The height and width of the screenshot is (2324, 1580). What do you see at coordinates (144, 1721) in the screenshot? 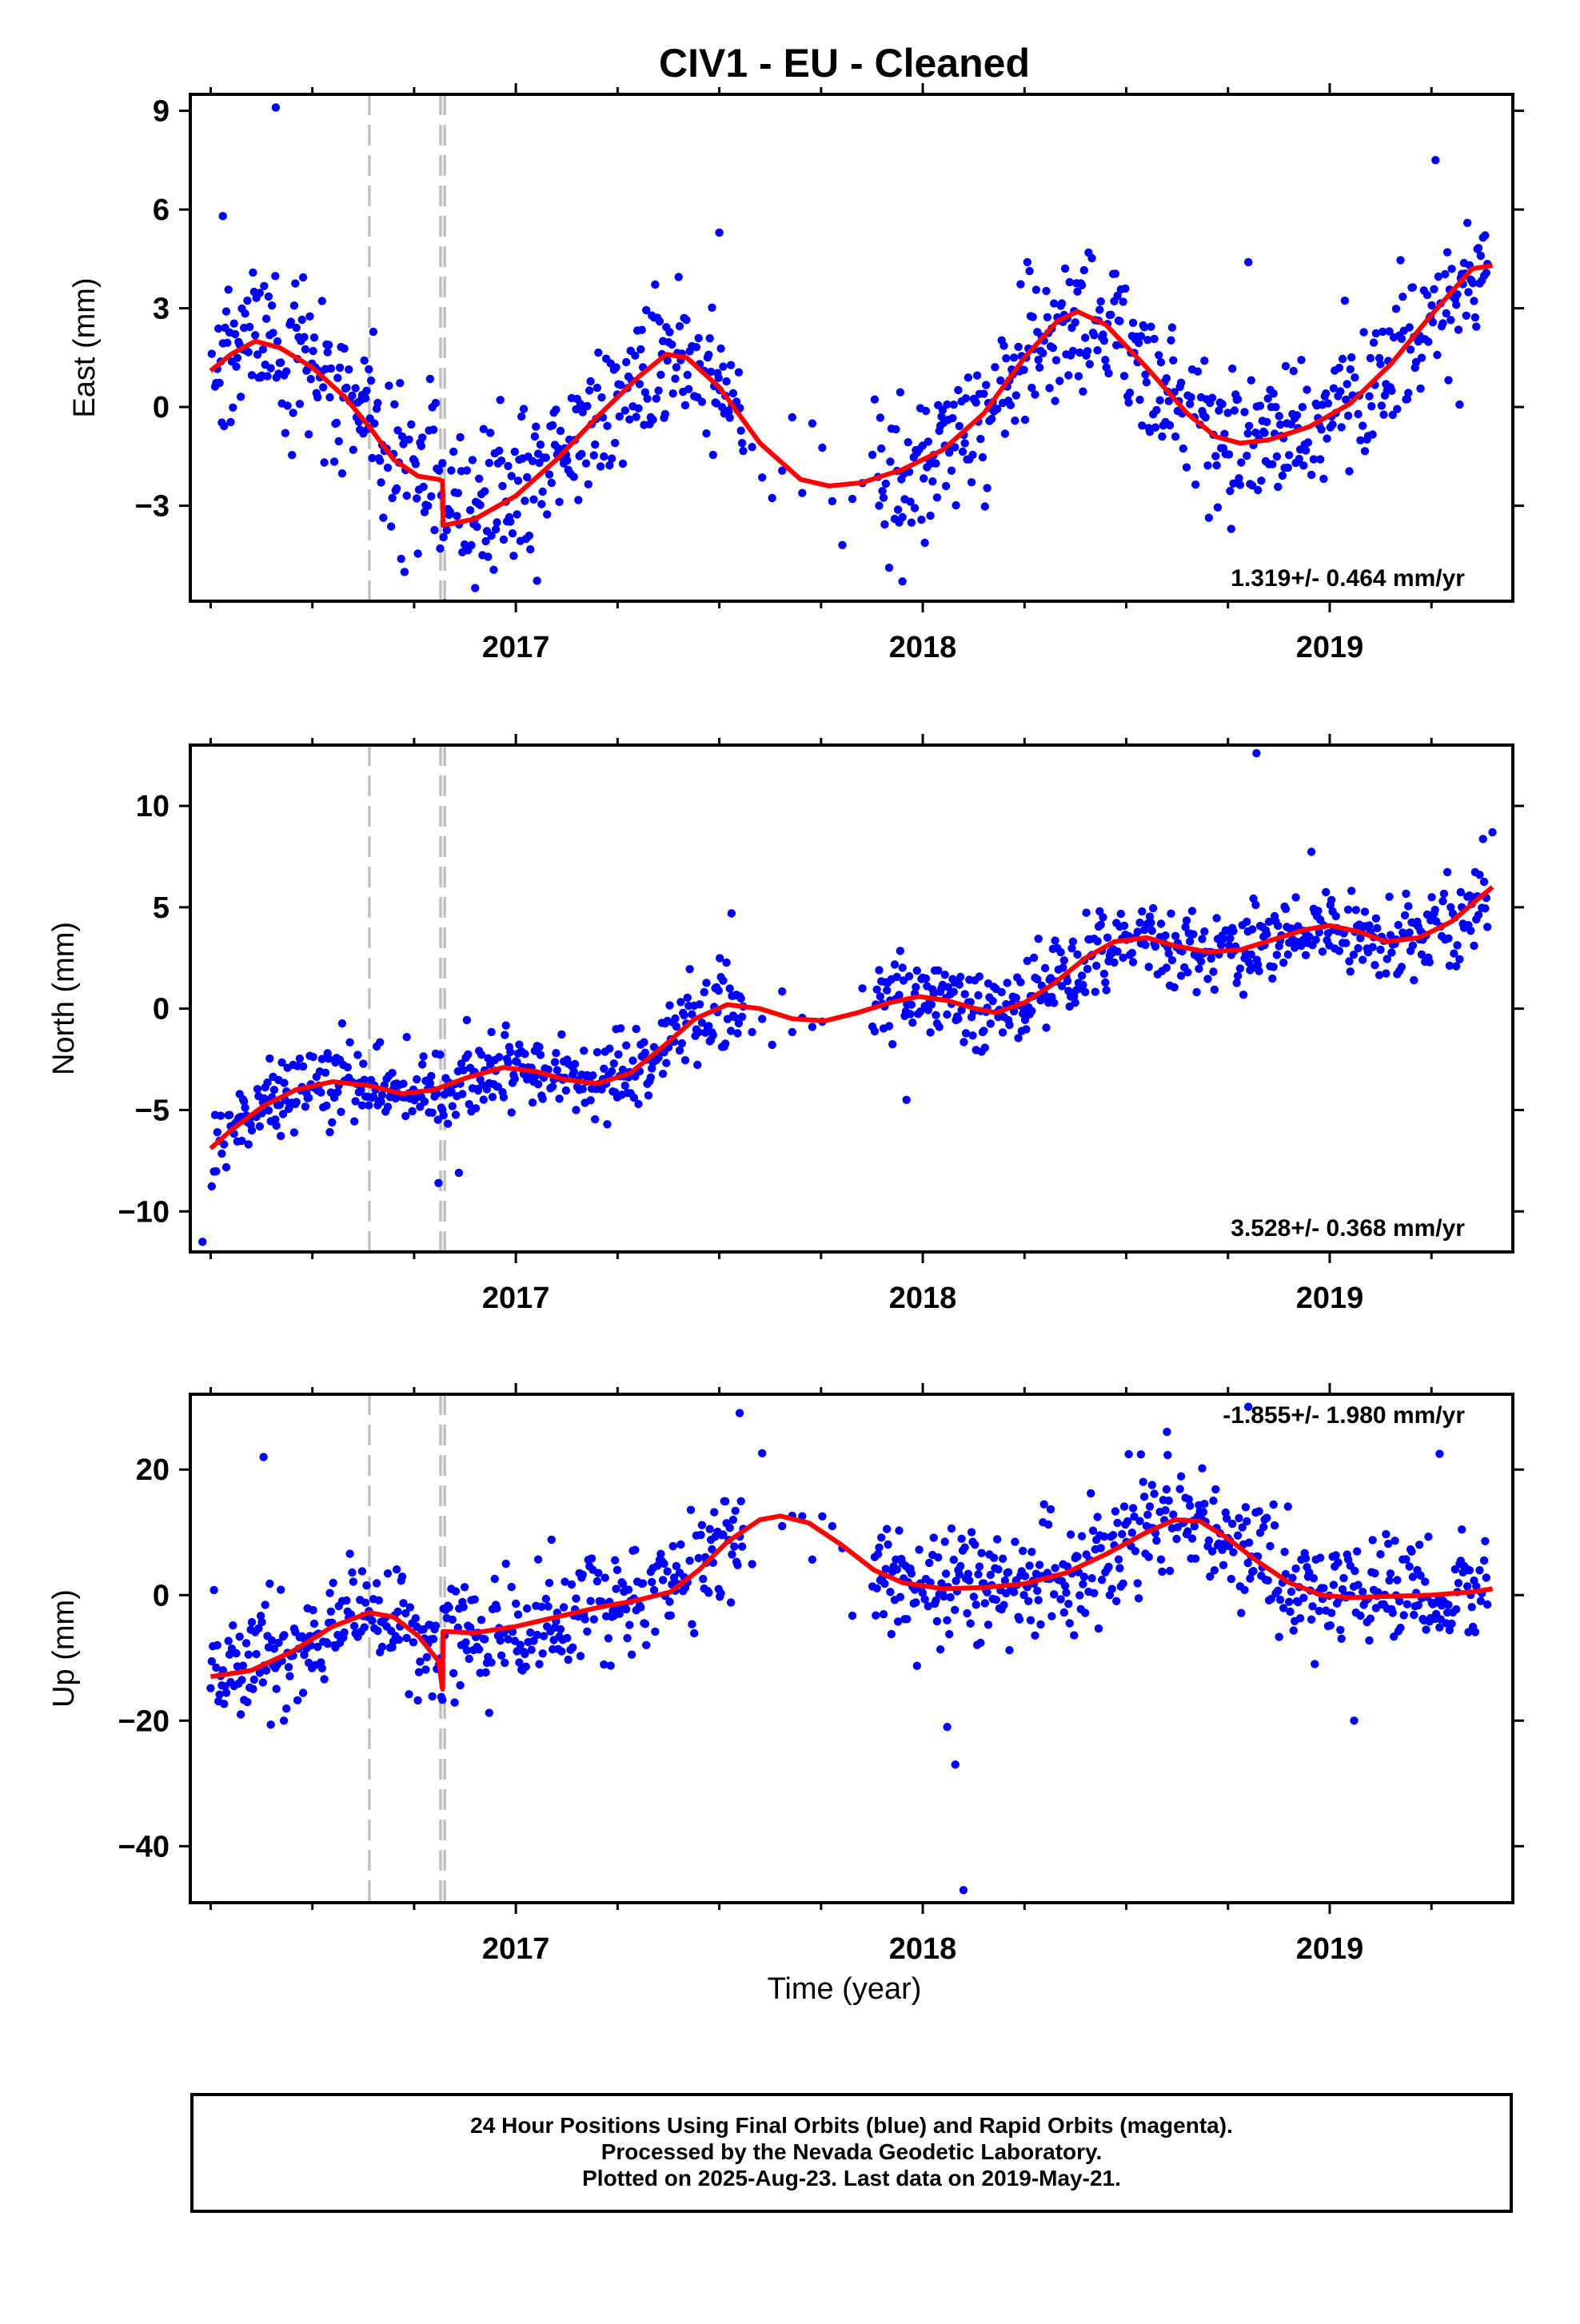
I see `y-tick-label: −20` at bounding box center [144, 1721].